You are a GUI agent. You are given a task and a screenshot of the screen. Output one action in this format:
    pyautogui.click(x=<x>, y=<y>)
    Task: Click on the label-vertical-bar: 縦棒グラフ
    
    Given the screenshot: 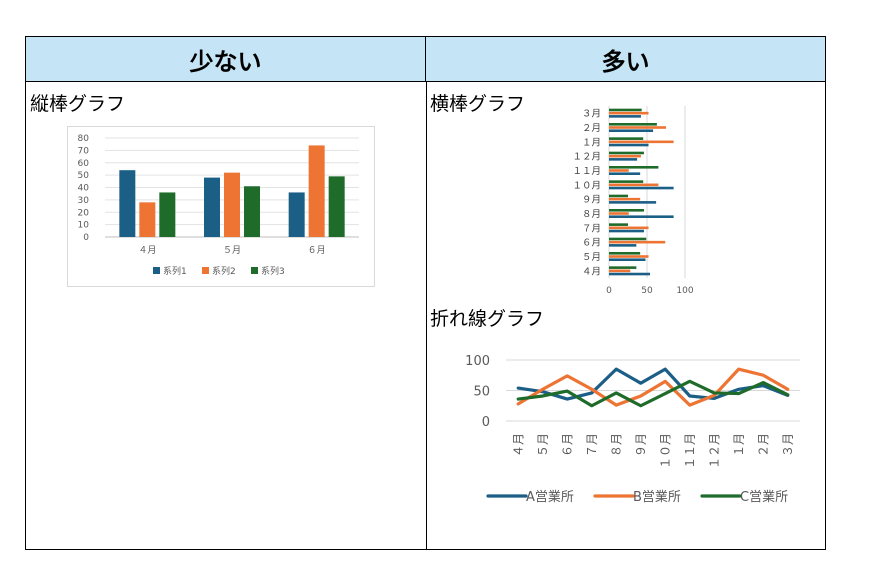 What is the action you would take?
    pyautogui.click(x=78, y=104)
    